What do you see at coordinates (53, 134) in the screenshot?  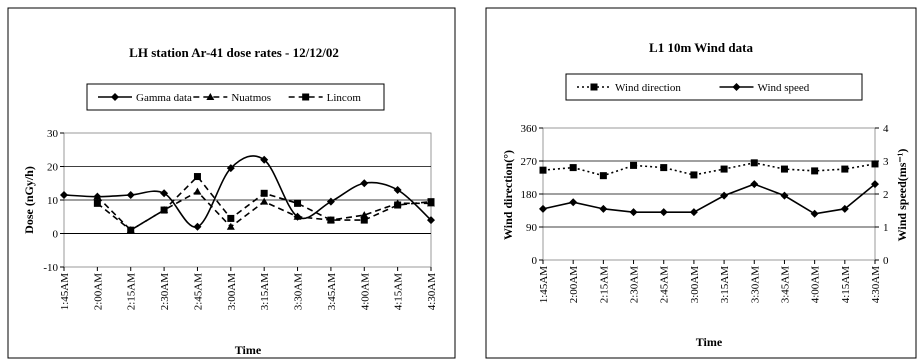 I see `chart1-y-tick-label: 30` at bounding box center [53, 134].